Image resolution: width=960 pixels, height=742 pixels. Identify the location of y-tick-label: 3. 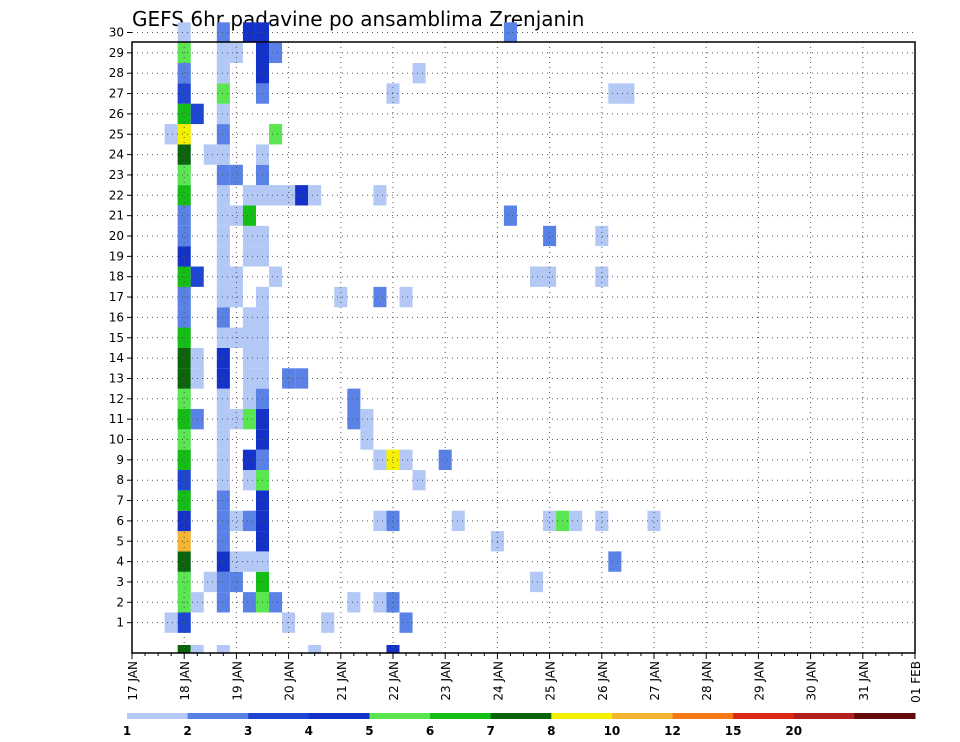
(120, 582).